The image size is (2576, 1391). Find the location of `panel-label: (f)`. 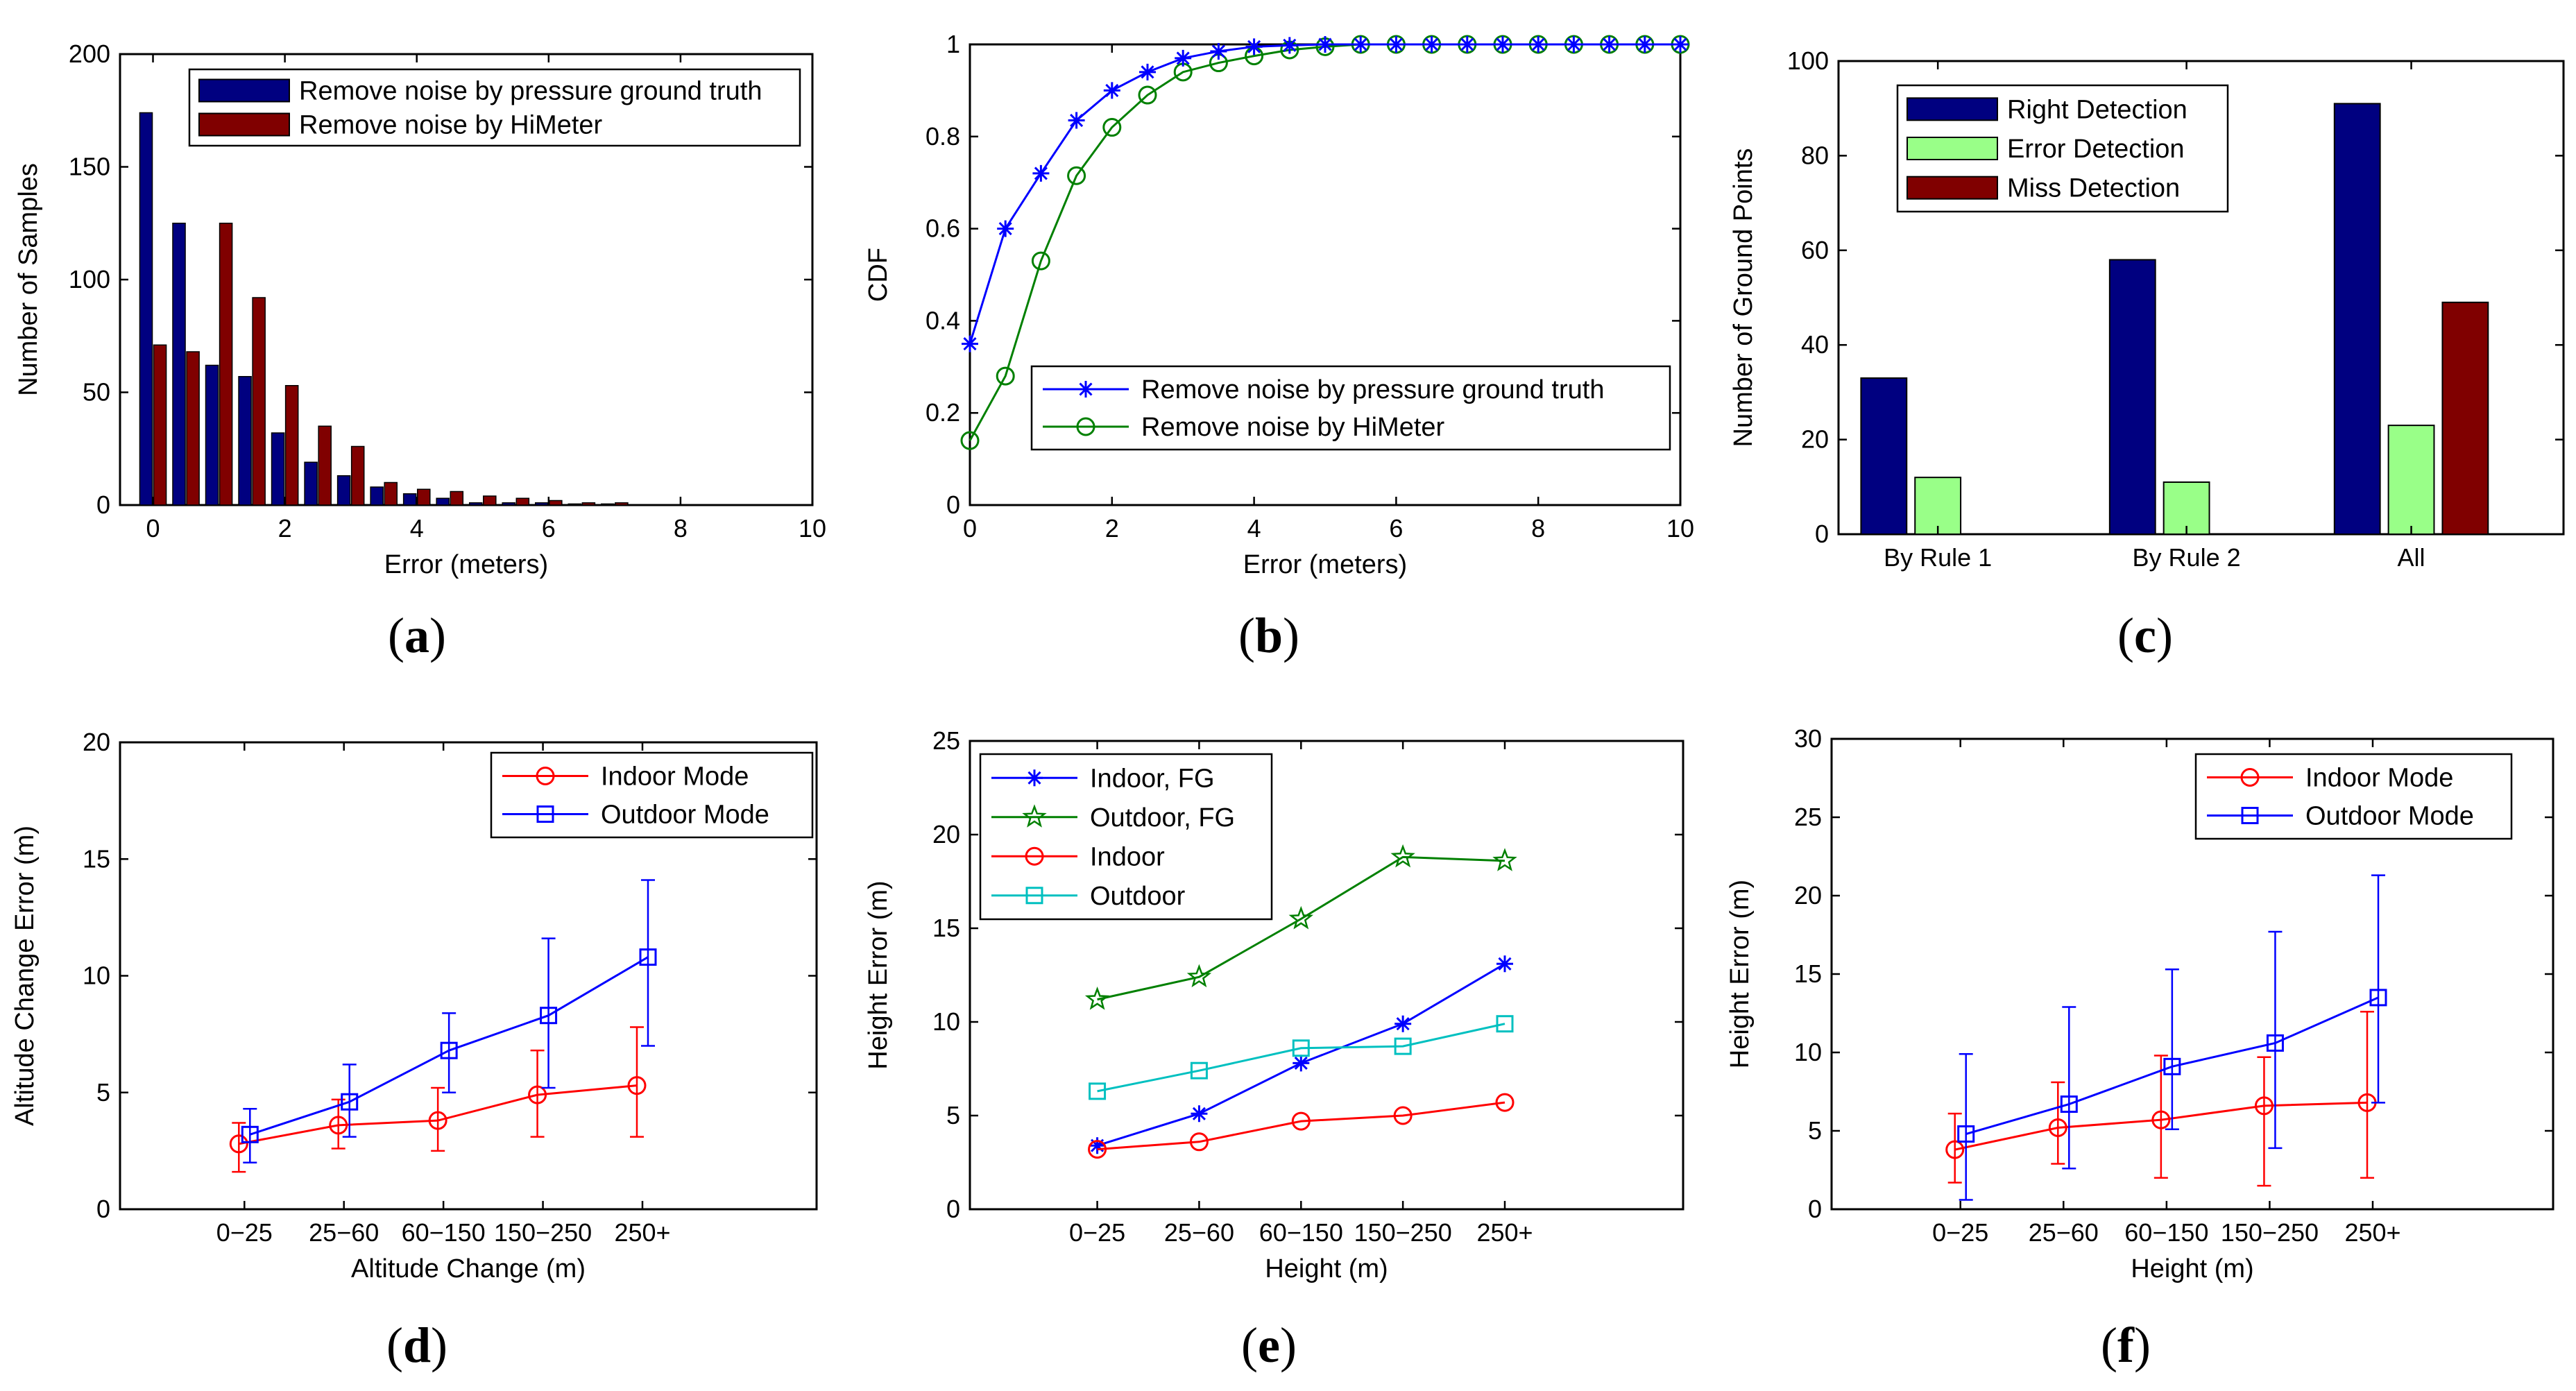

panel-label: (f) is located at coordinates (2126, 1345).